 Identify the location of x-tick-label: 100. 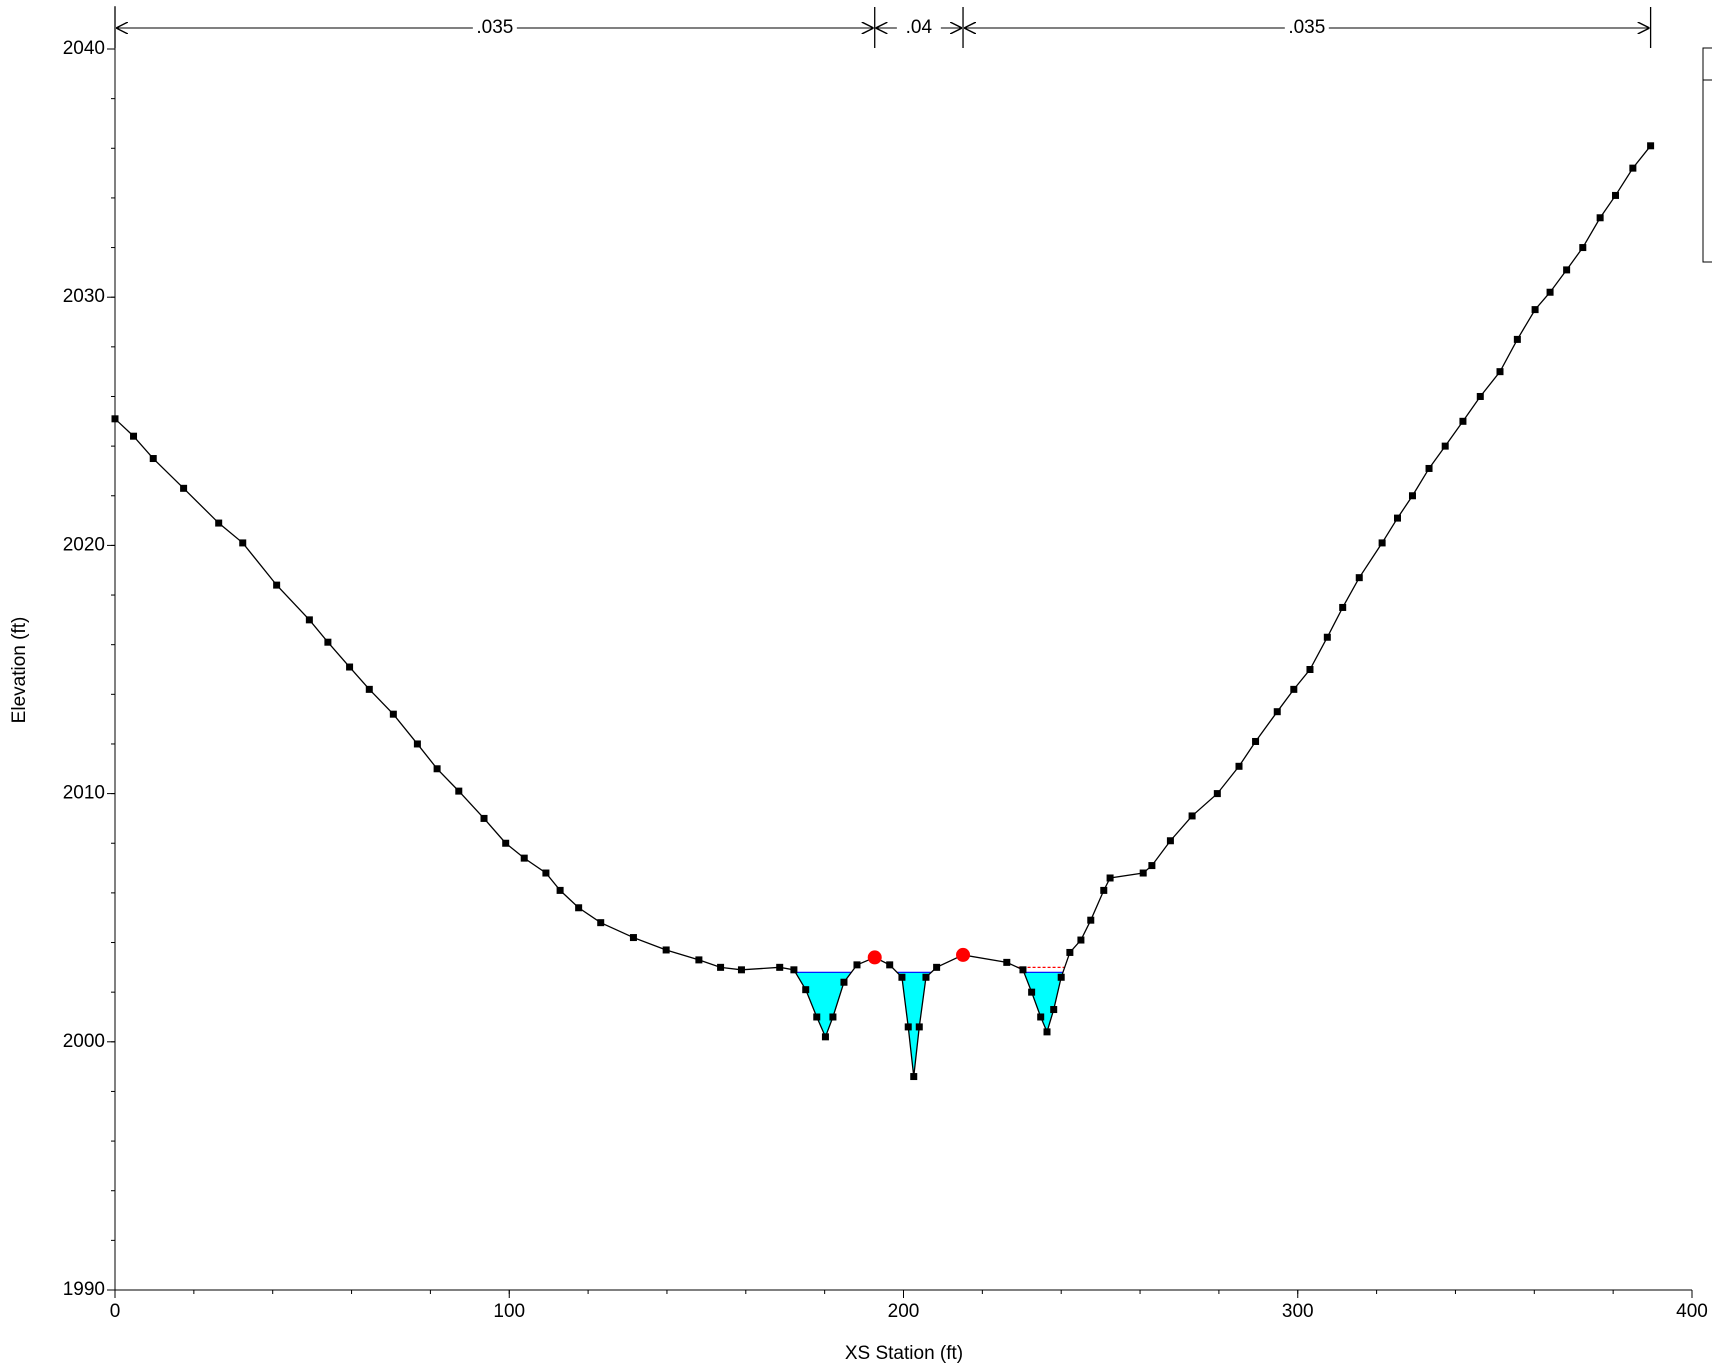
(509, 1311).